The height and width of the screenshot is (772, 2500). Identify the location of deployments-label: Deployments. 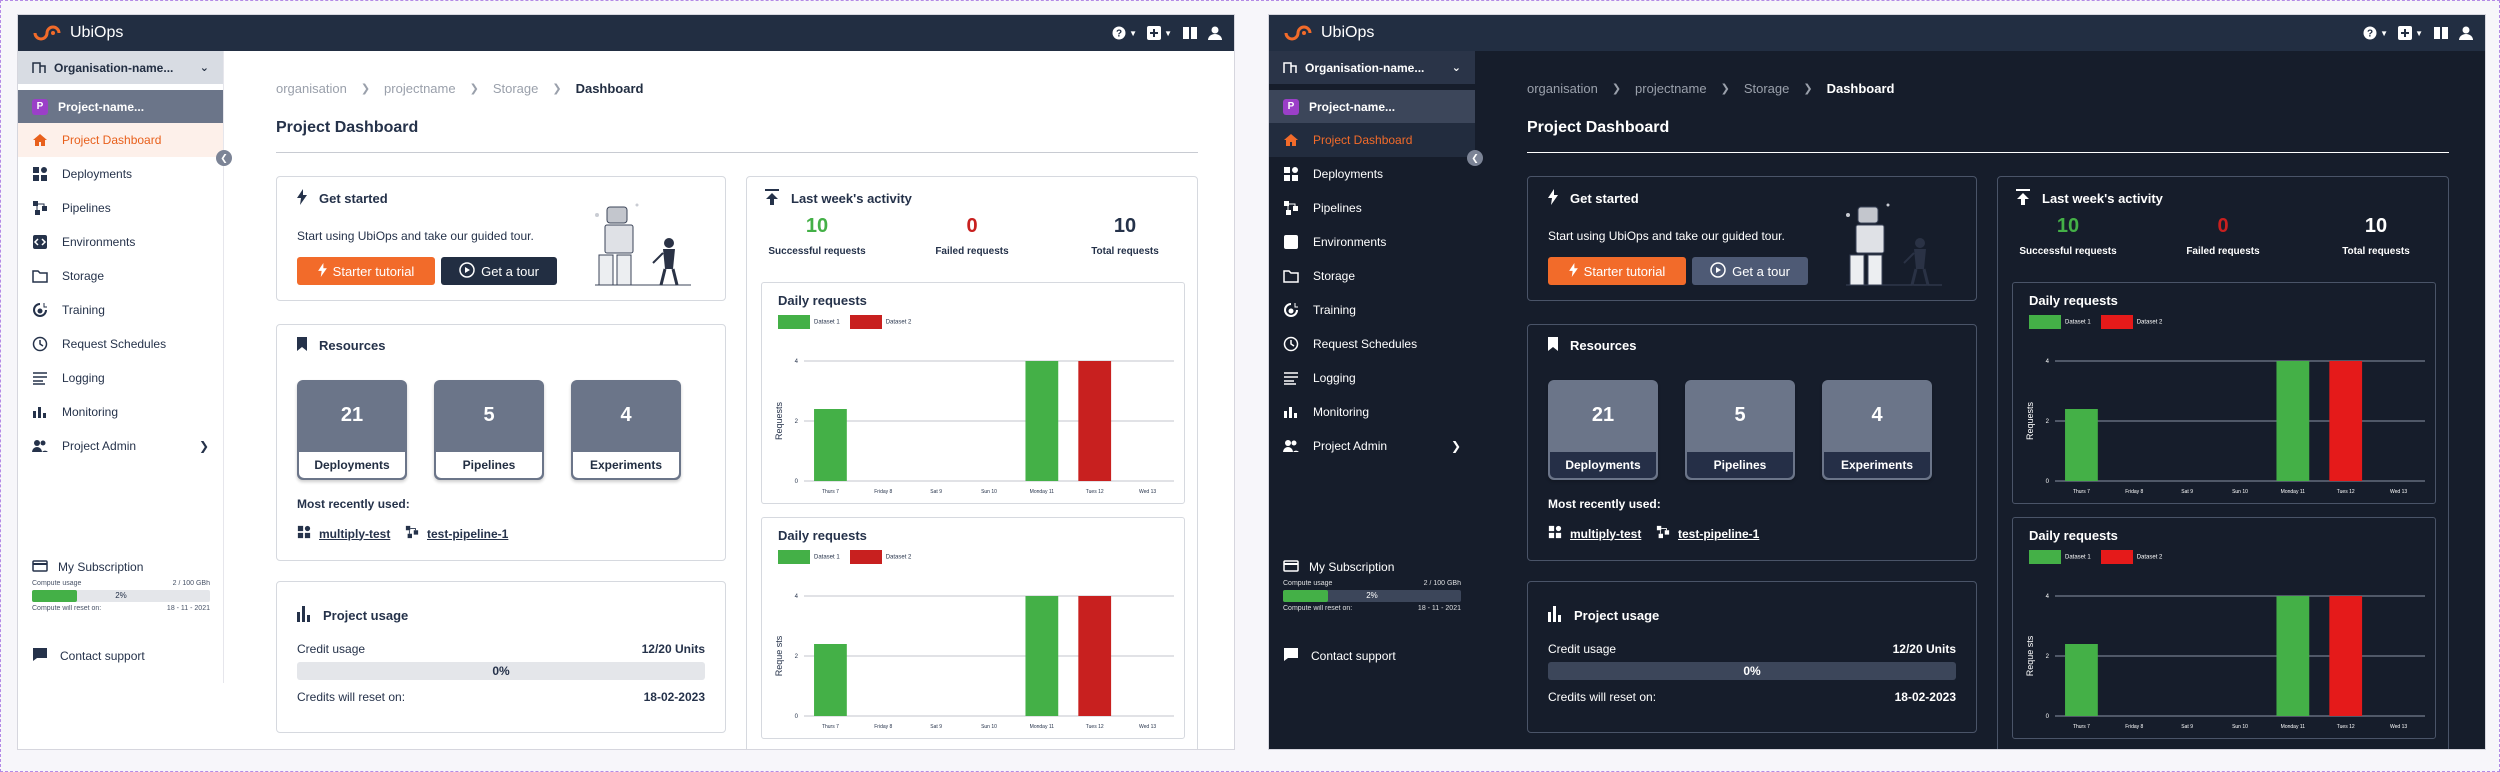
(1603, 465).